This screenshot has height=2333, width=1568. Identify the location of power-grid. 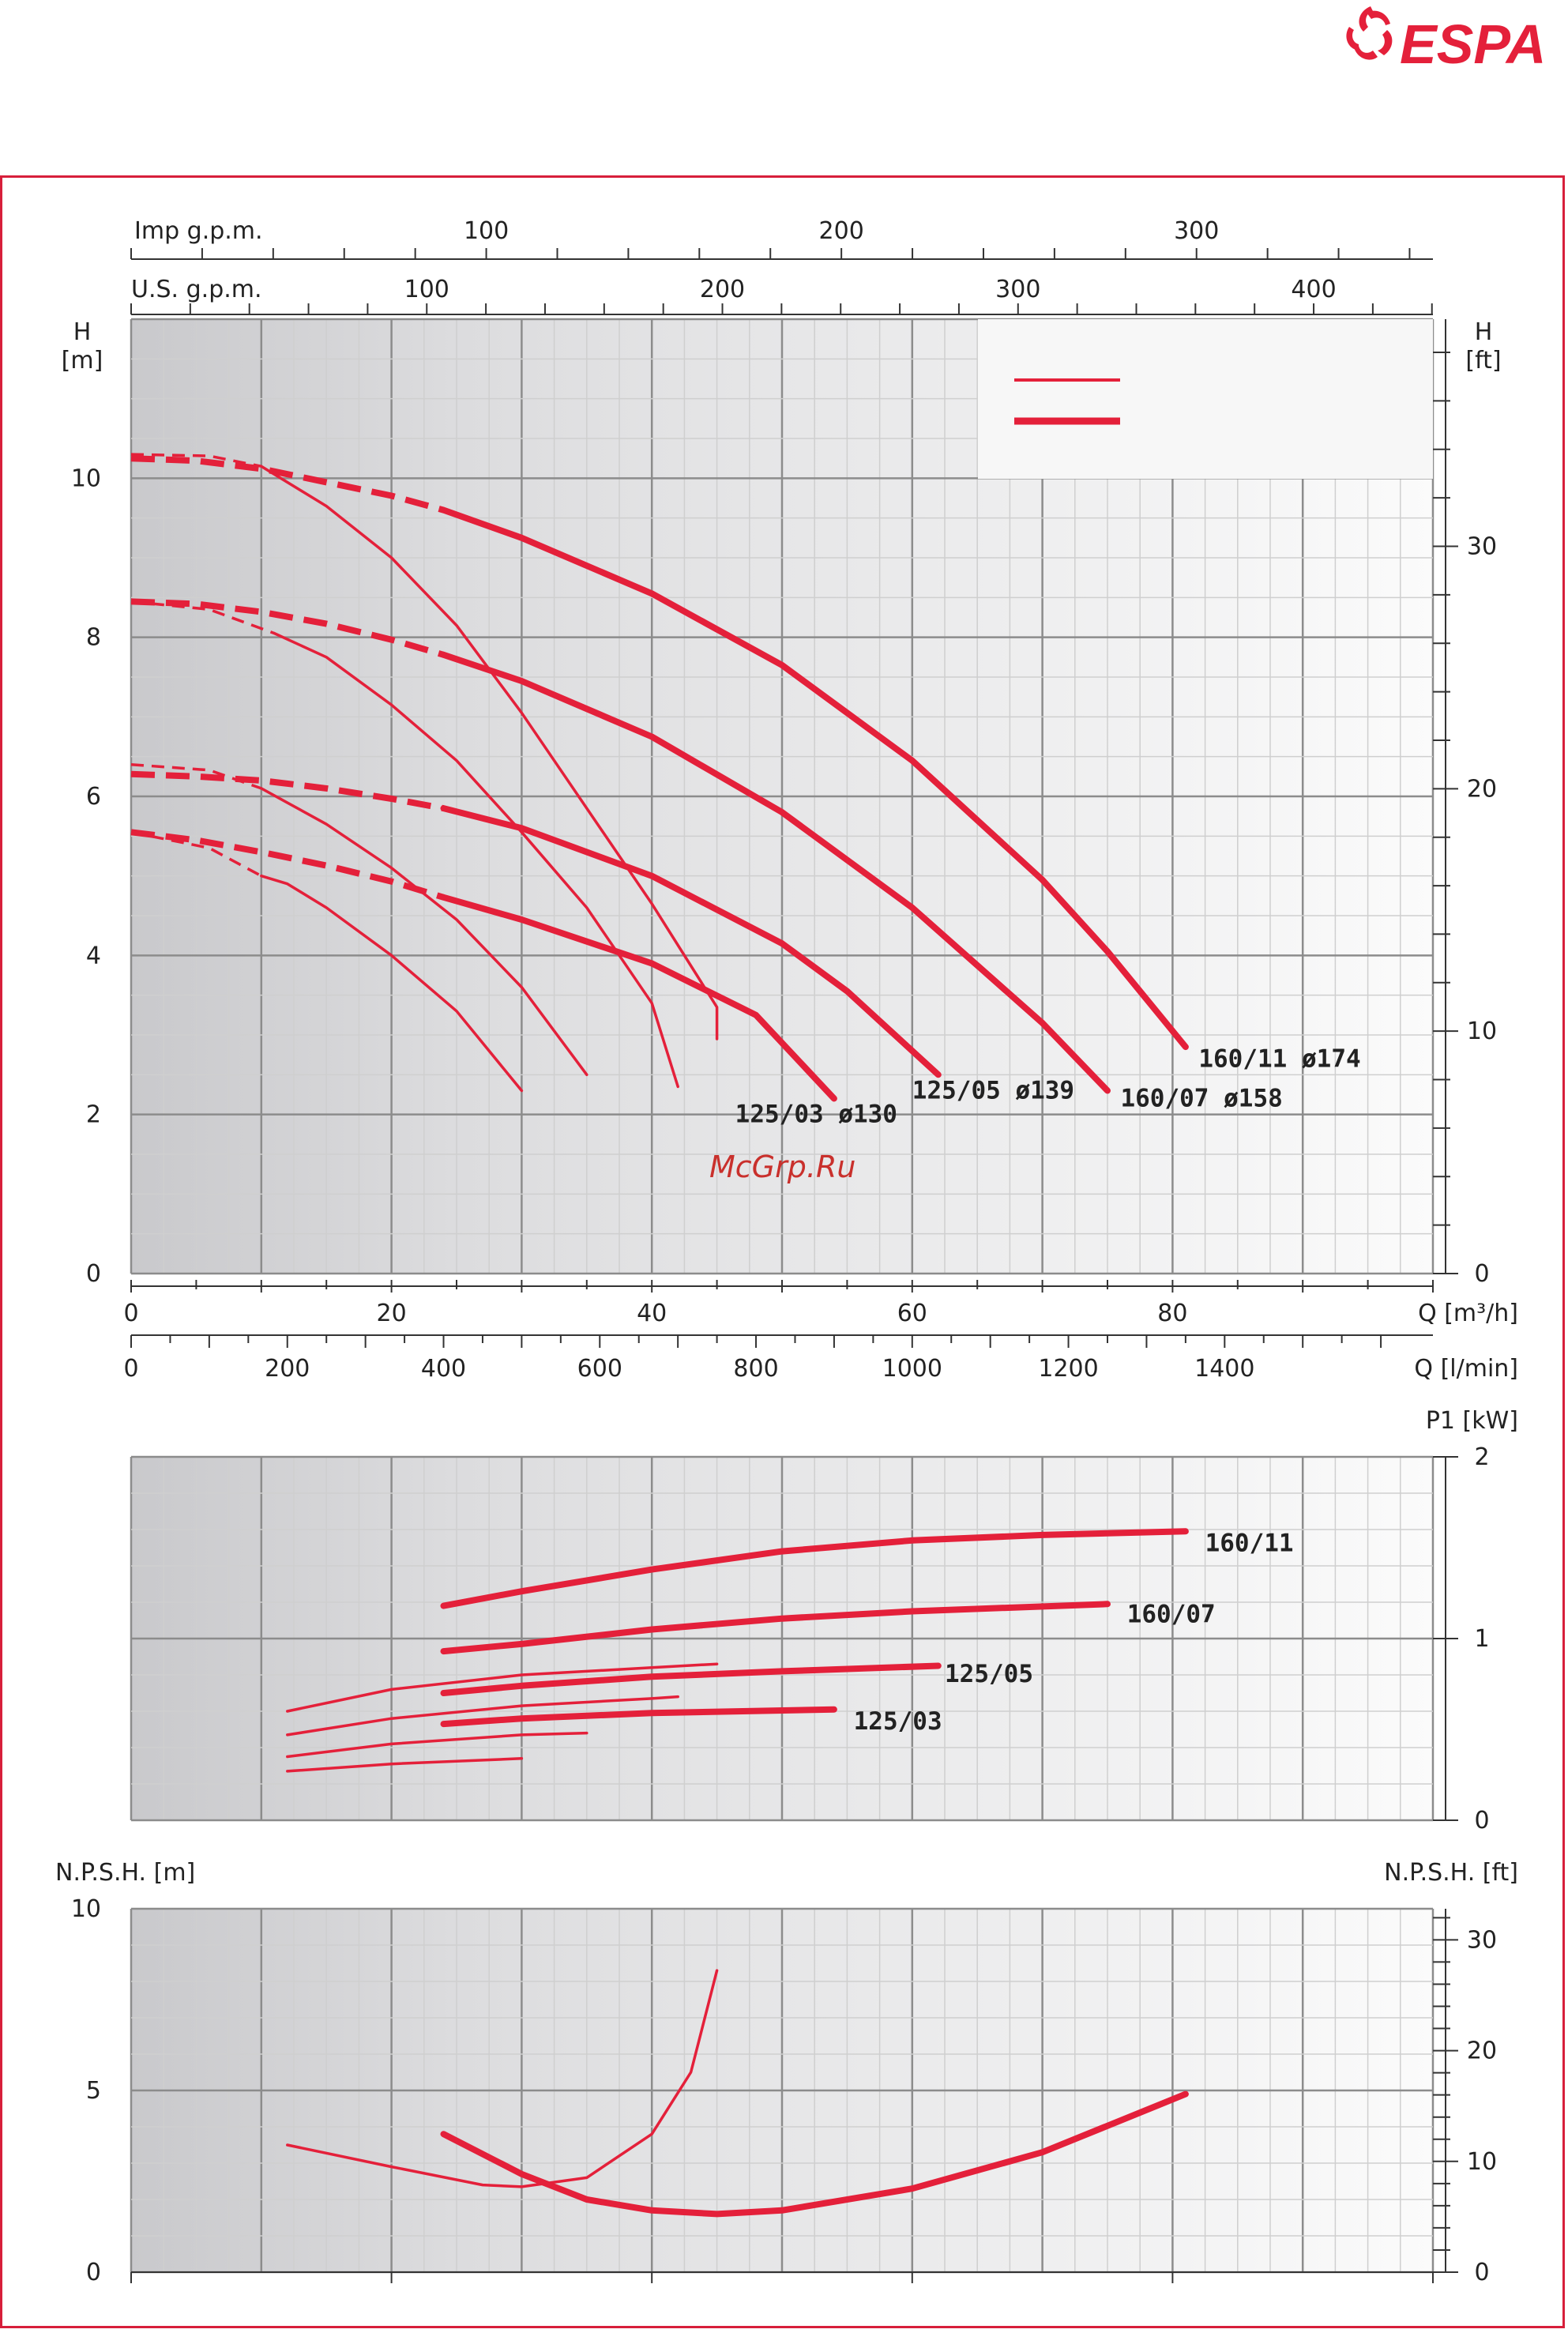
(782, 1638).